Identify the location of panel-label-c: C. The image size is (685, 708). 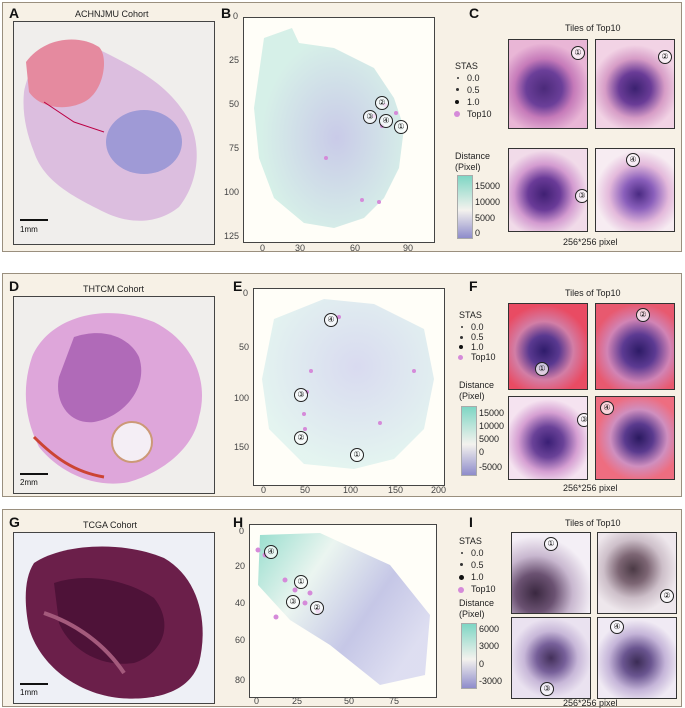
(474, 13).